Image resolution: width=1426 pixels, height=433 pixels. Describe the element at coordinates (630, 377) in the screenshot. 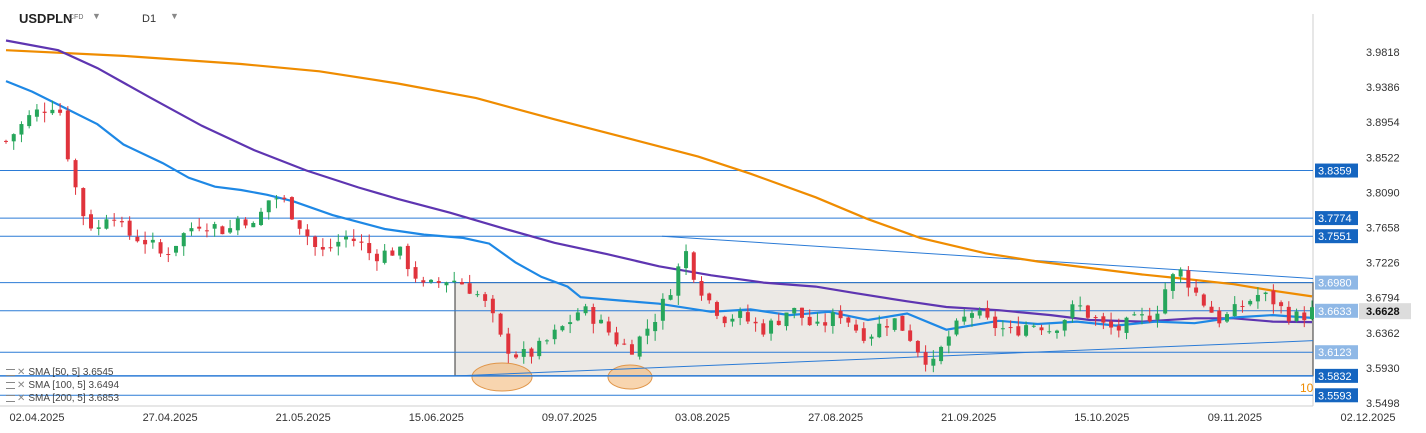

I see `support-highlight-ellipse` at that location.